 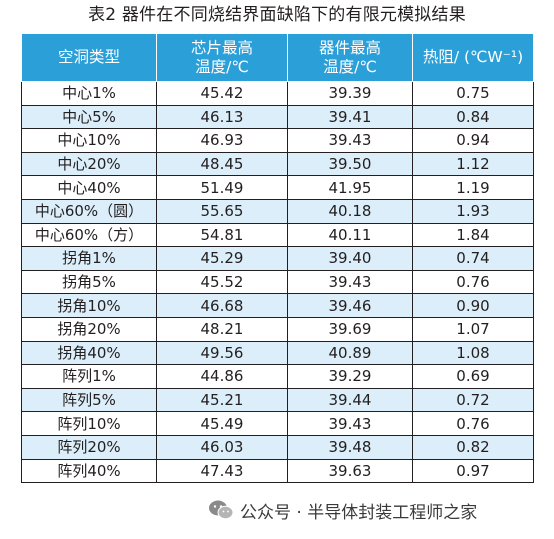 I want to click on table-row: 中心5% 46.13 39.41 0.84, so click(x=277, y=117).